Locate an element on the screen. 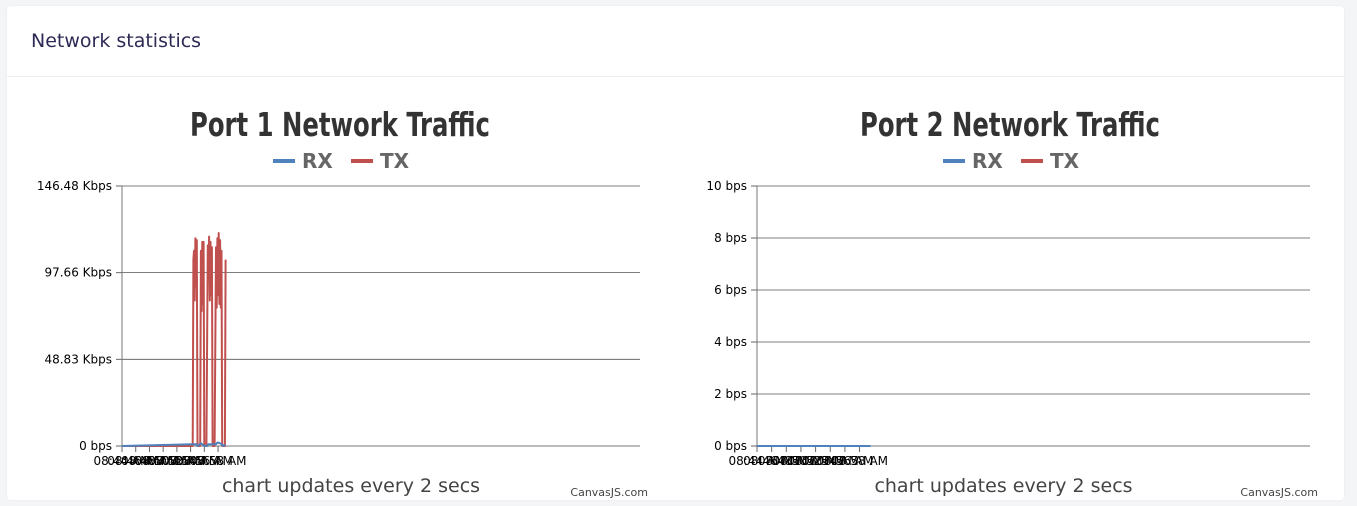 The image size is (1357, 506). card-header: Network statistics is located at coordinates (675, 41).